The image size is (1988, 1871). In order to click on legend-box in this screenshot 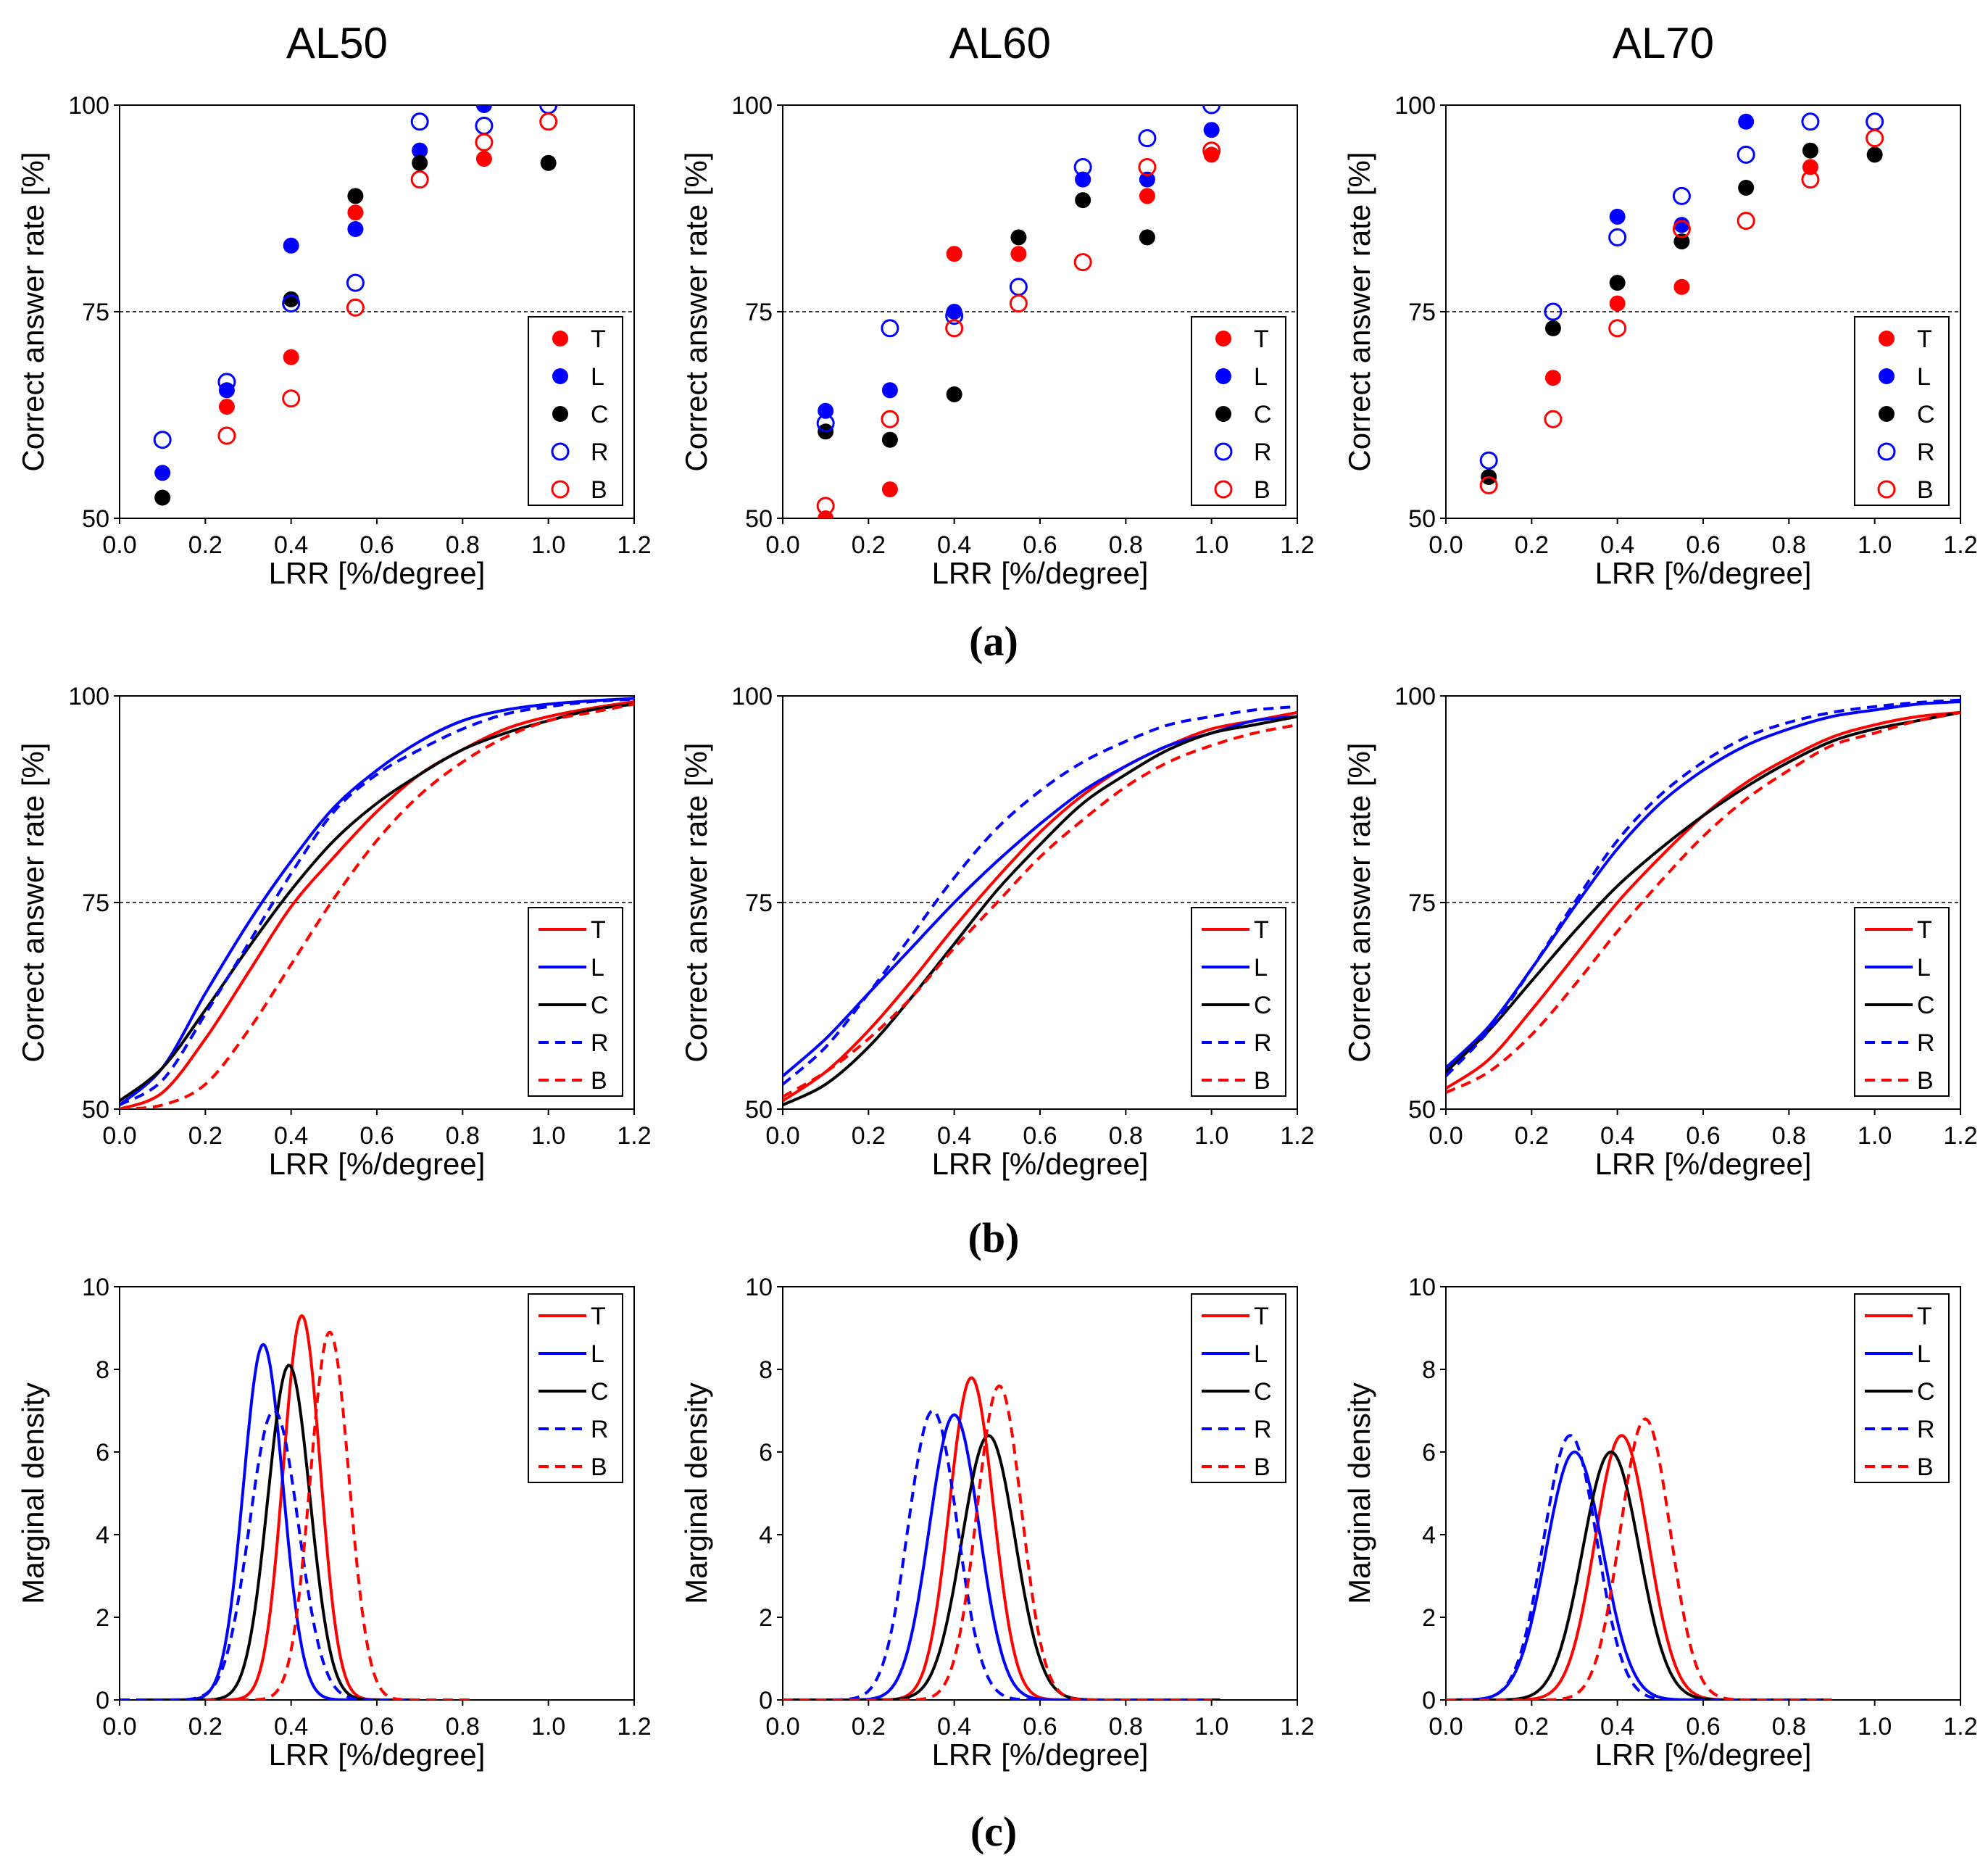, I will do `click(1238, 411)`.